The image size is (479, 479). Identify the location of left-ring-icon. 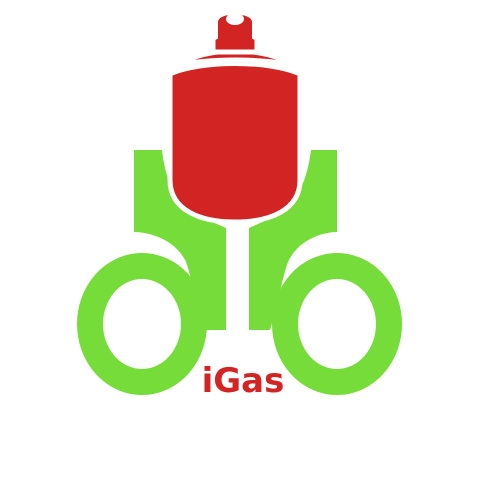
(142, 324).